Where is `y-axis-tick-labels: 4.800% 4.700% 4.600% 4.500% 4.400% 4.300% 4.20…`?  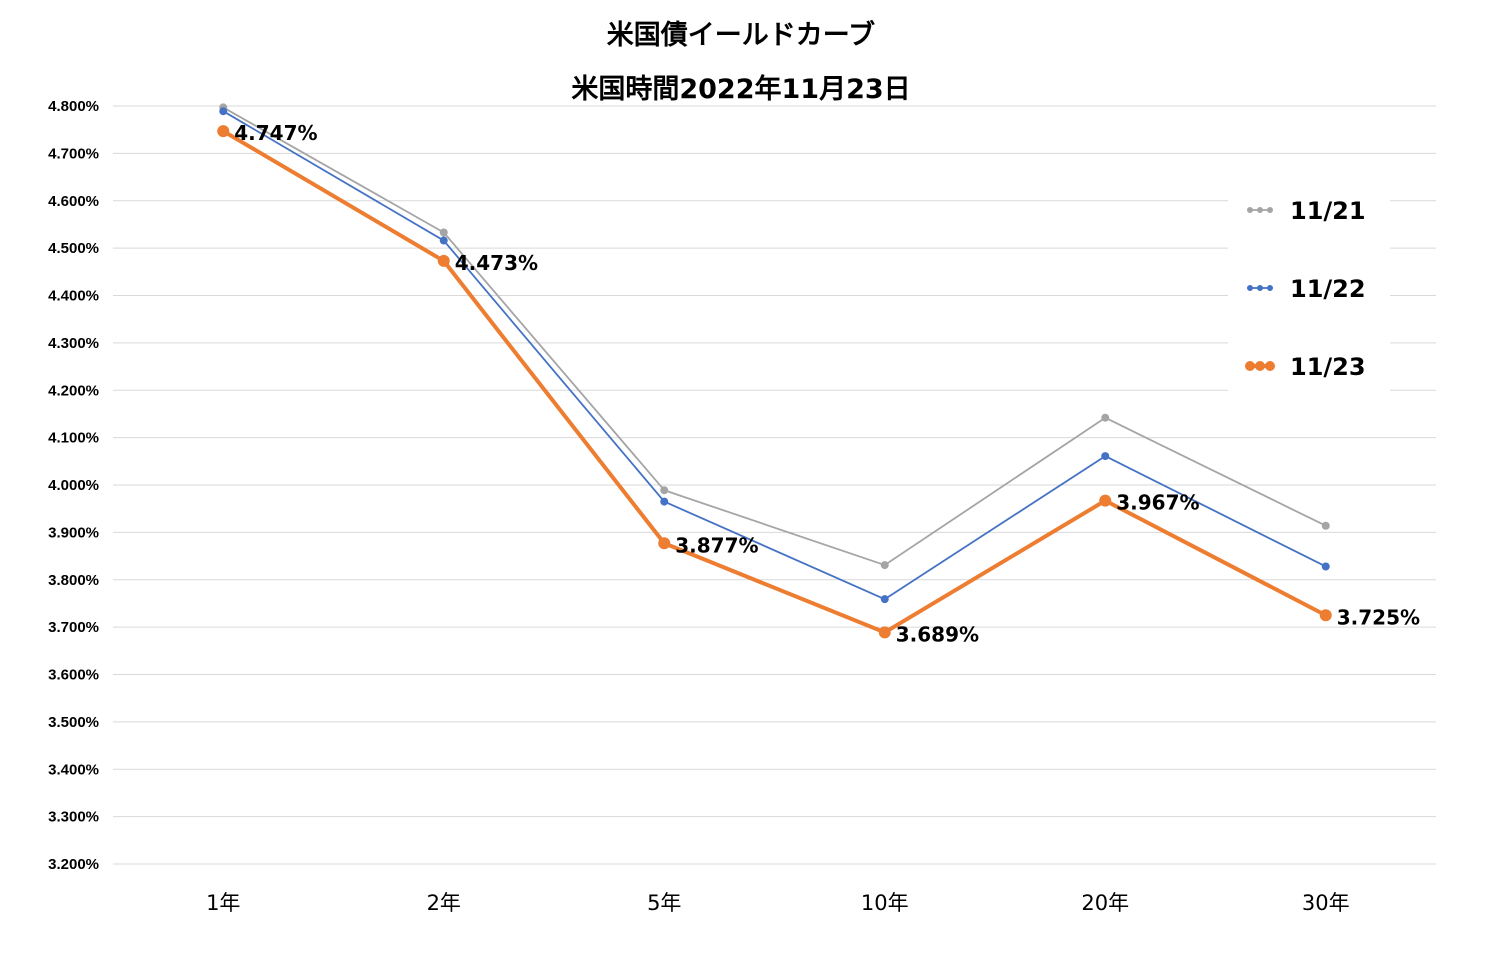
y-axis-tick-labels: 4.800% 4.700% 4.600% 4.500% 4.400% 4.300% 4.20… is located at coordinates (73, 485).